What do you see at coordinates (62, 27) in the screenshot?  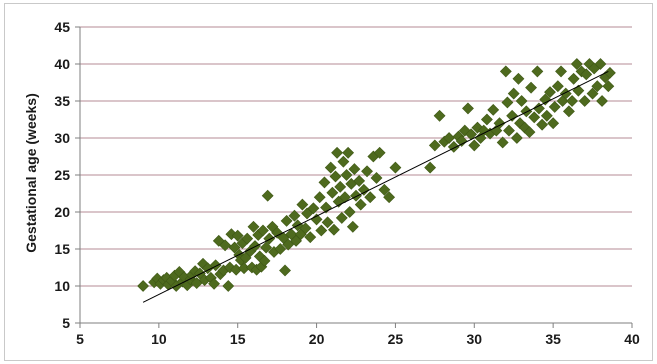 I see `y-tick-label: 45` at bounding box center [62, 27].